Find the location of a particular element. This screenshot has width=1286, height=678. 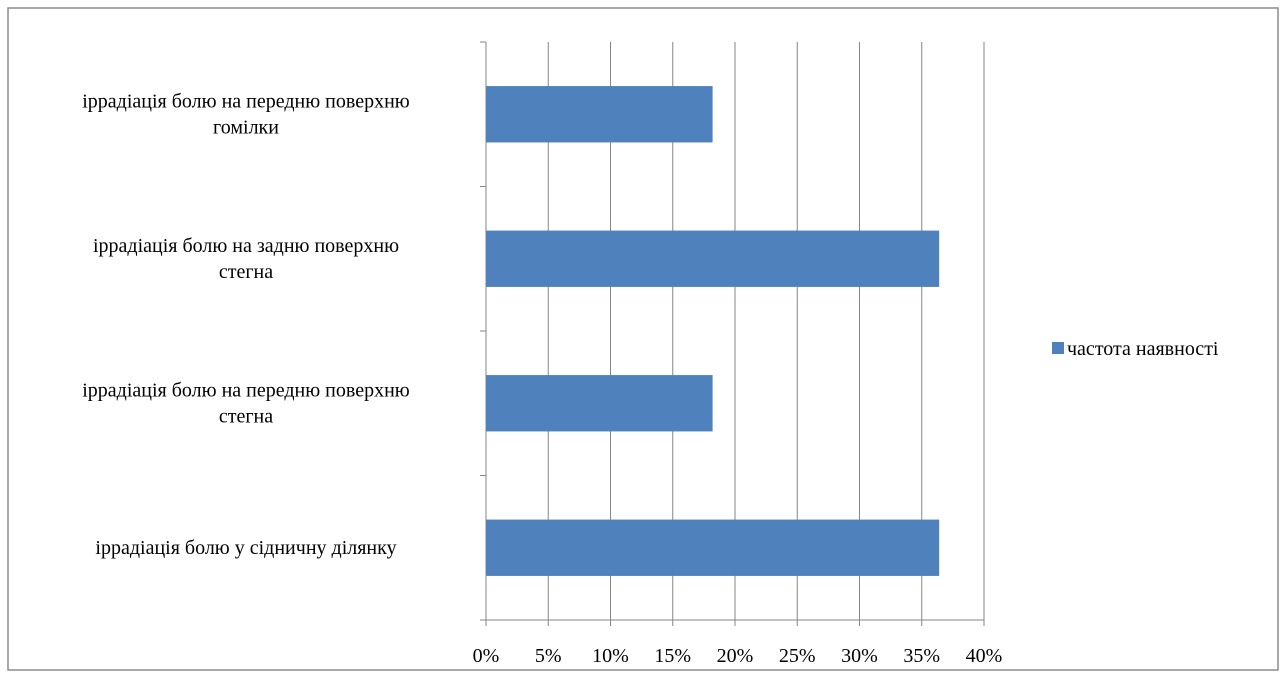

x-tick-label: 0% is located at coordinates (486, 656).